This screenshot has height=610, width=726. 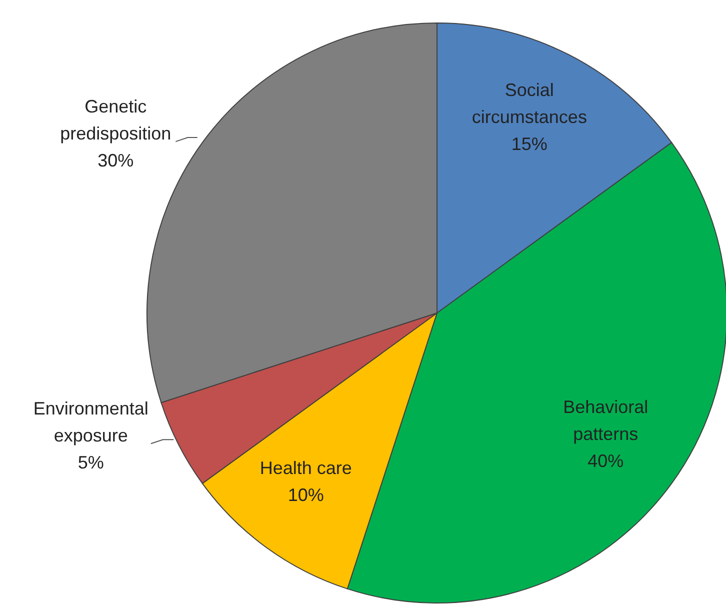 I want to click on slice-label: Social circumstances, so click(x=529, y=103).